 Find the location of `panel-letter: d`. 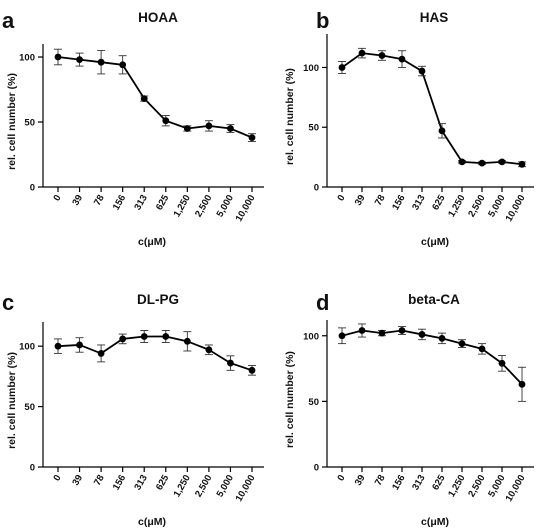

panel-letter: d is located at coordinates (322, 302).